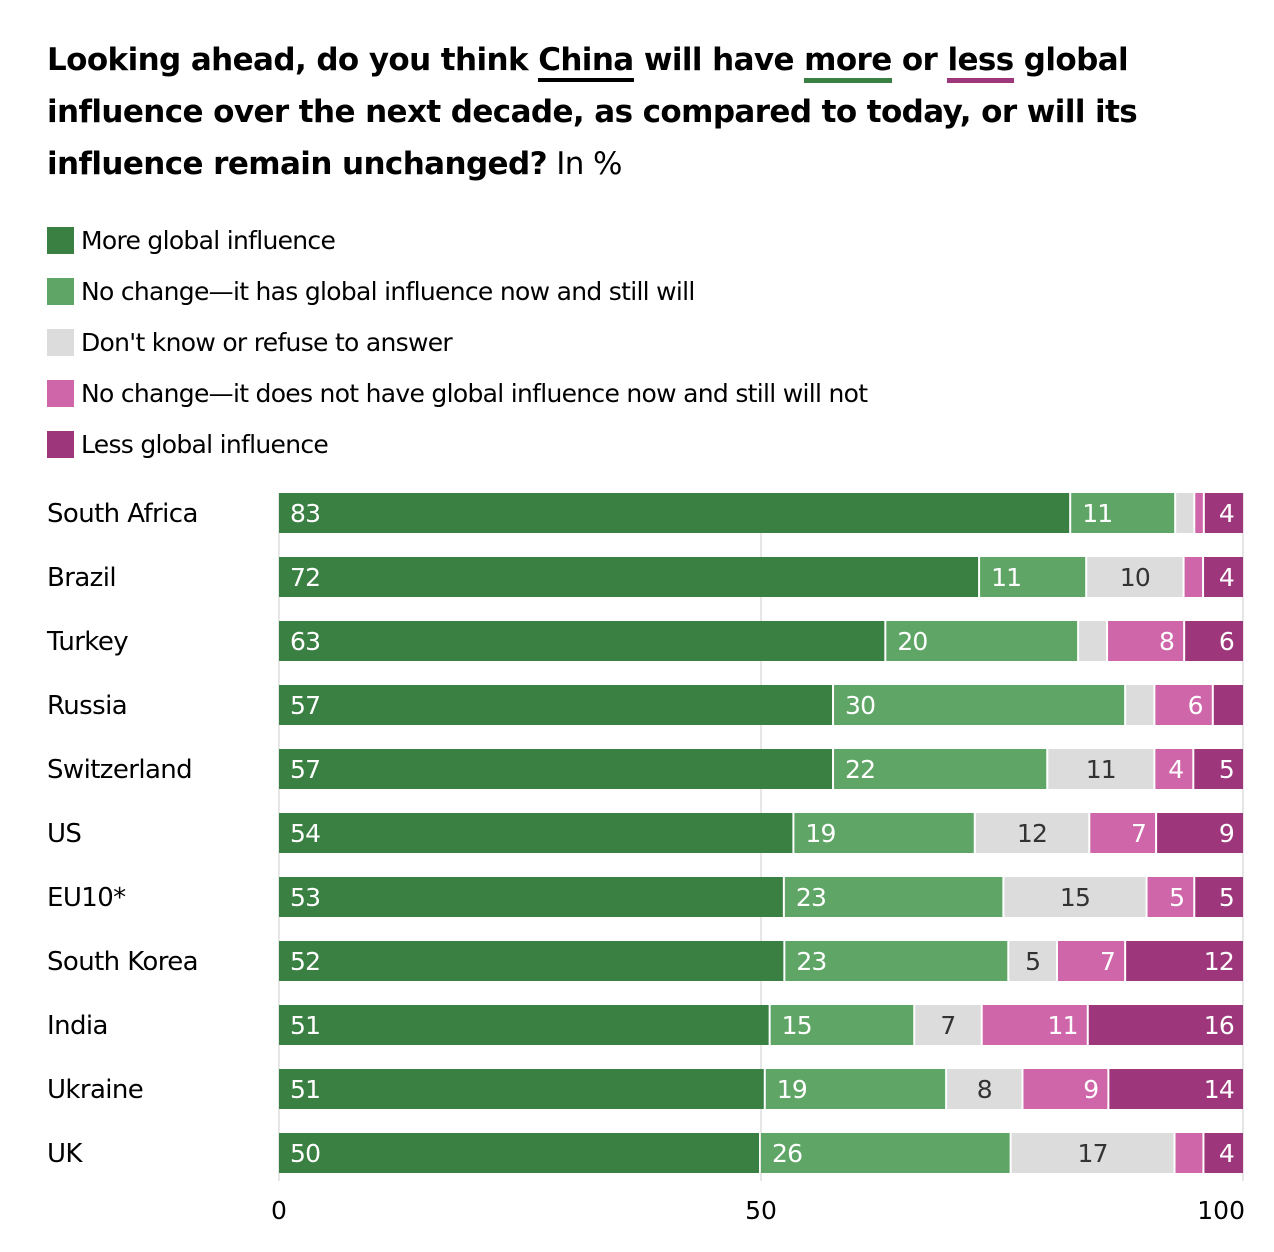 Image resolution: width=1274 pixels, height=1252 pixels. Describe the element at coordinates (64, 834) in the screenshot. I see `category-label: US` at that location.